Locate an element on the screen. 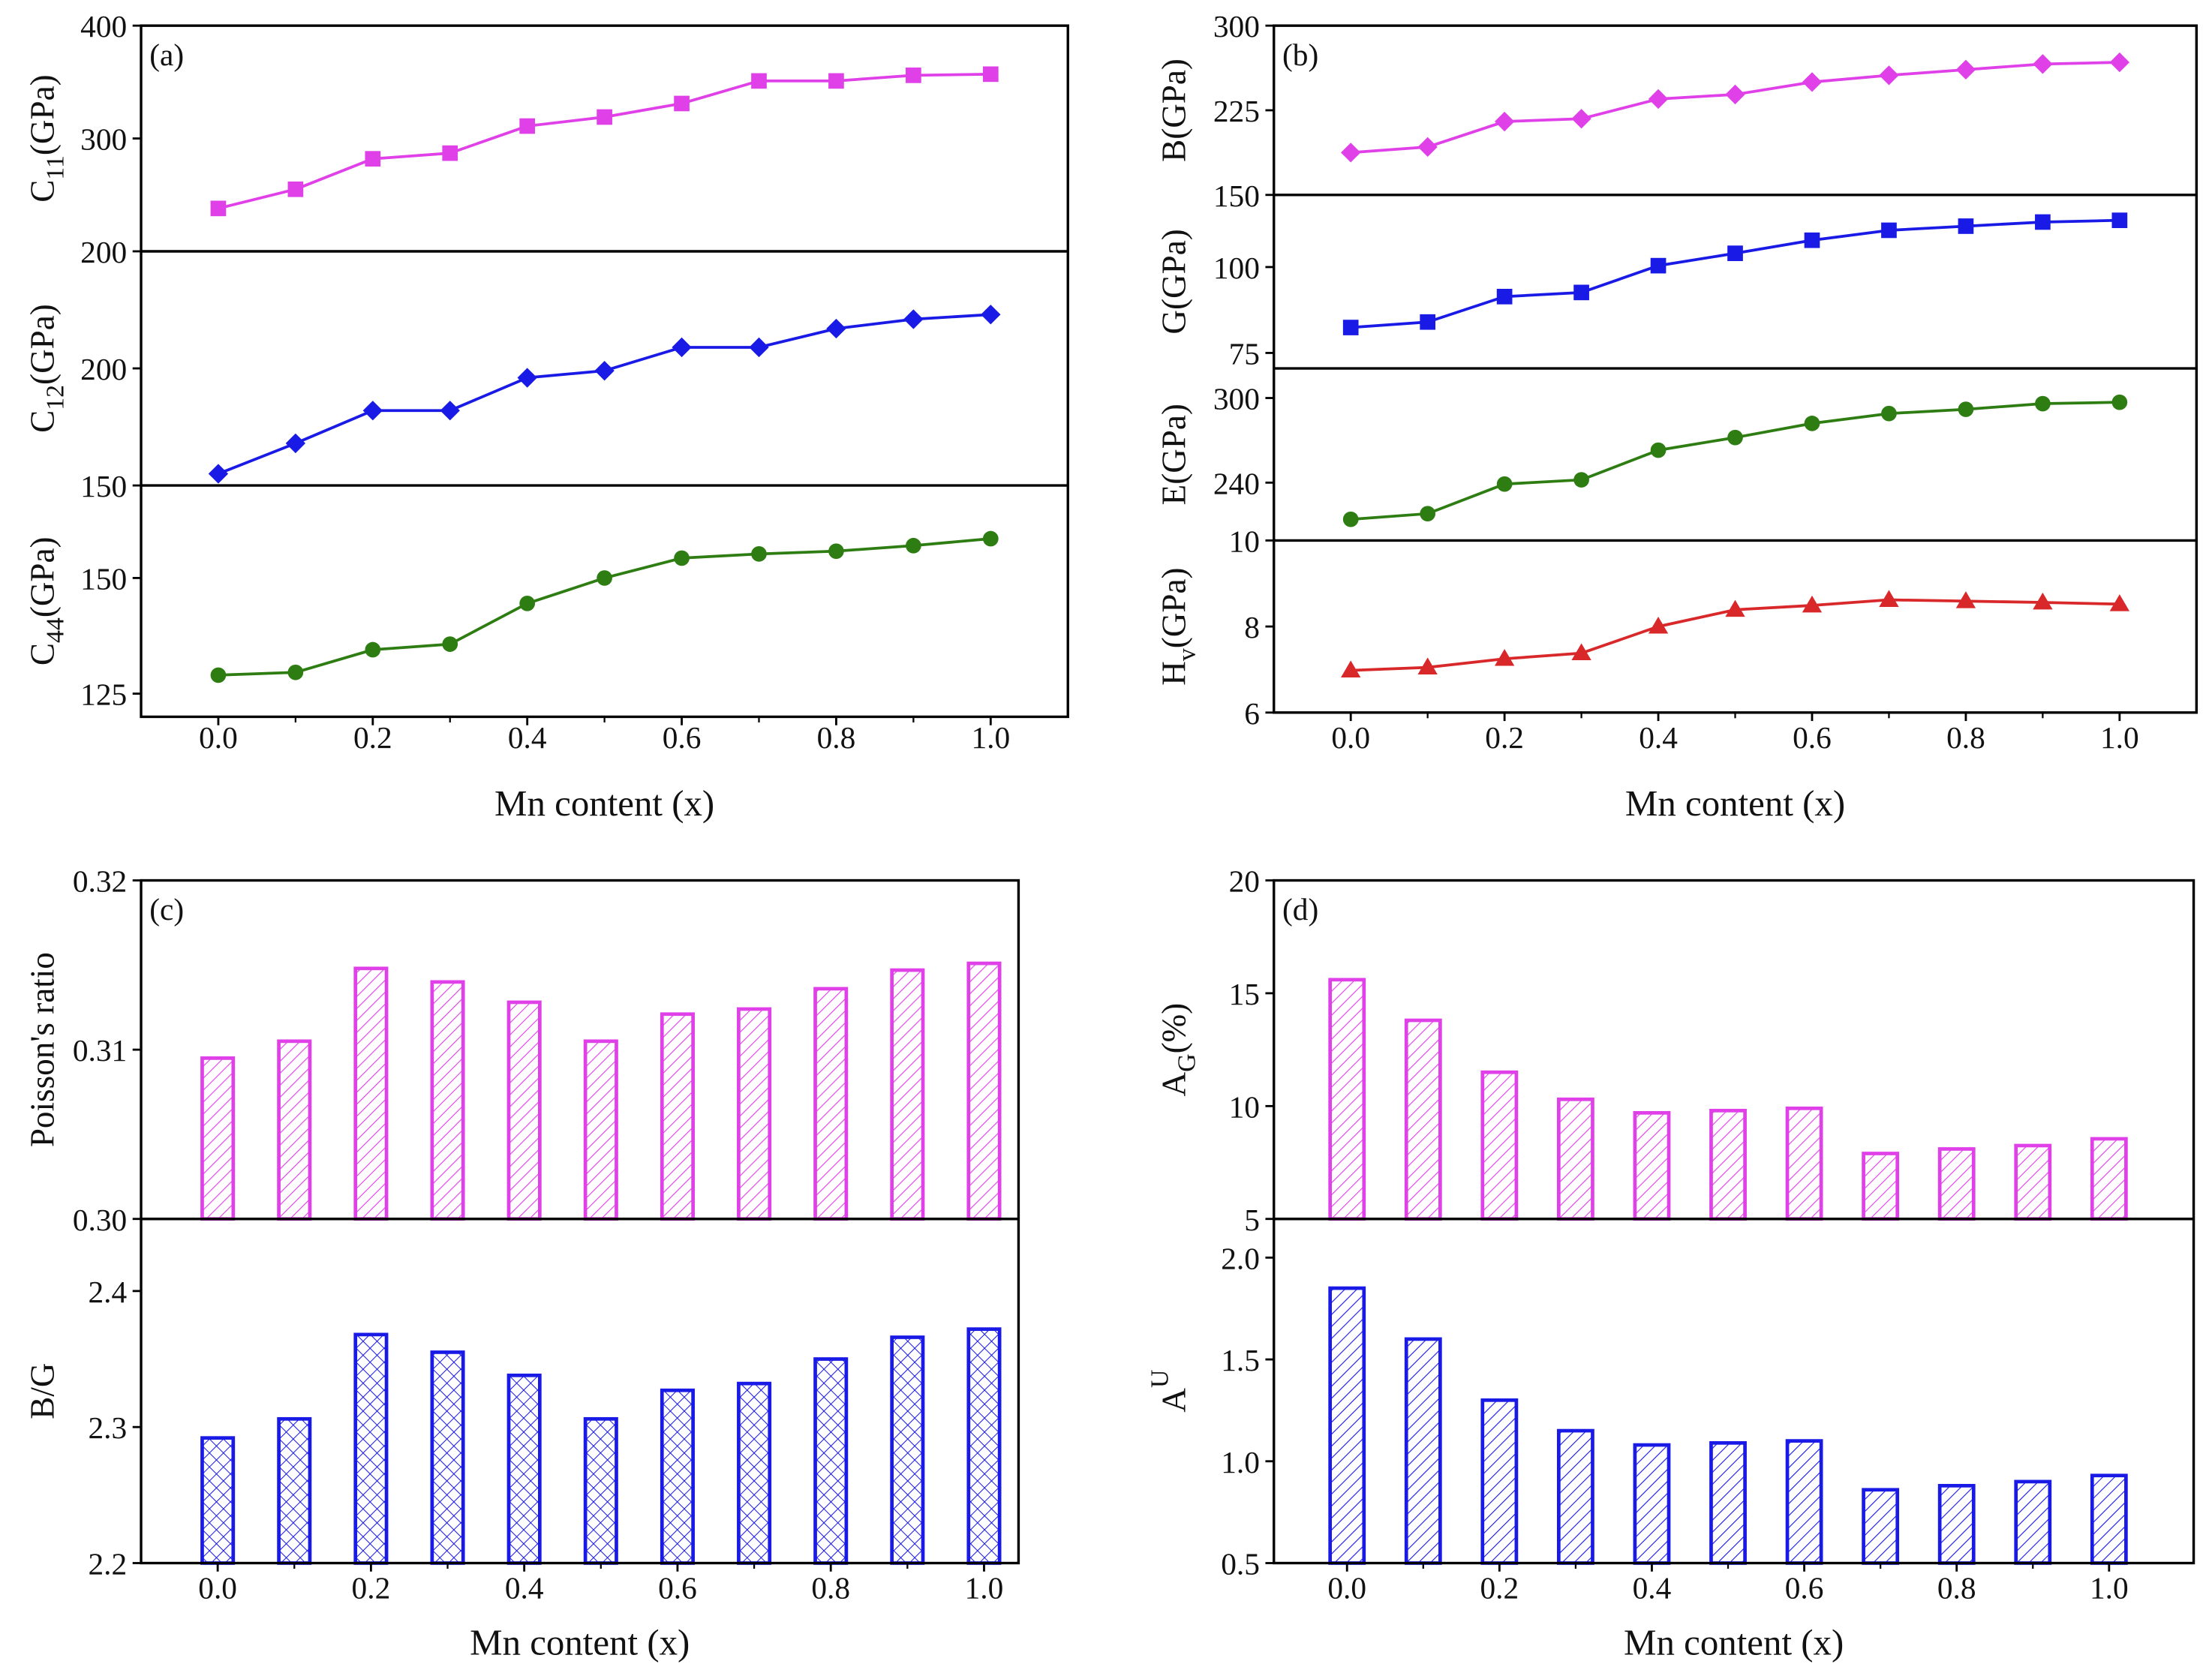  y-axis-label-main: B/G is located at coordinates (42, 1391).